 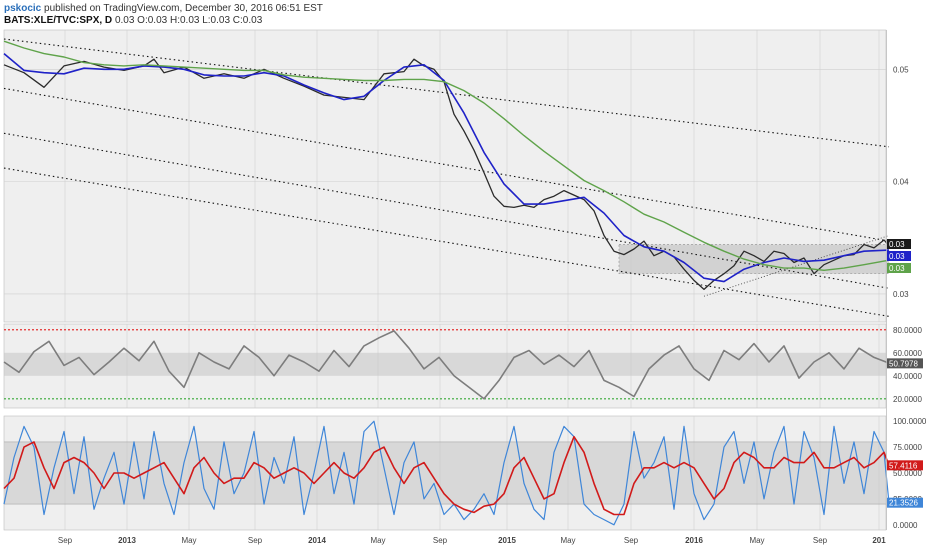 What do you see at coordinates (507, 540) in the screenshot?
I see `time-axis-label: 2015` at bounding box center [507, 540].